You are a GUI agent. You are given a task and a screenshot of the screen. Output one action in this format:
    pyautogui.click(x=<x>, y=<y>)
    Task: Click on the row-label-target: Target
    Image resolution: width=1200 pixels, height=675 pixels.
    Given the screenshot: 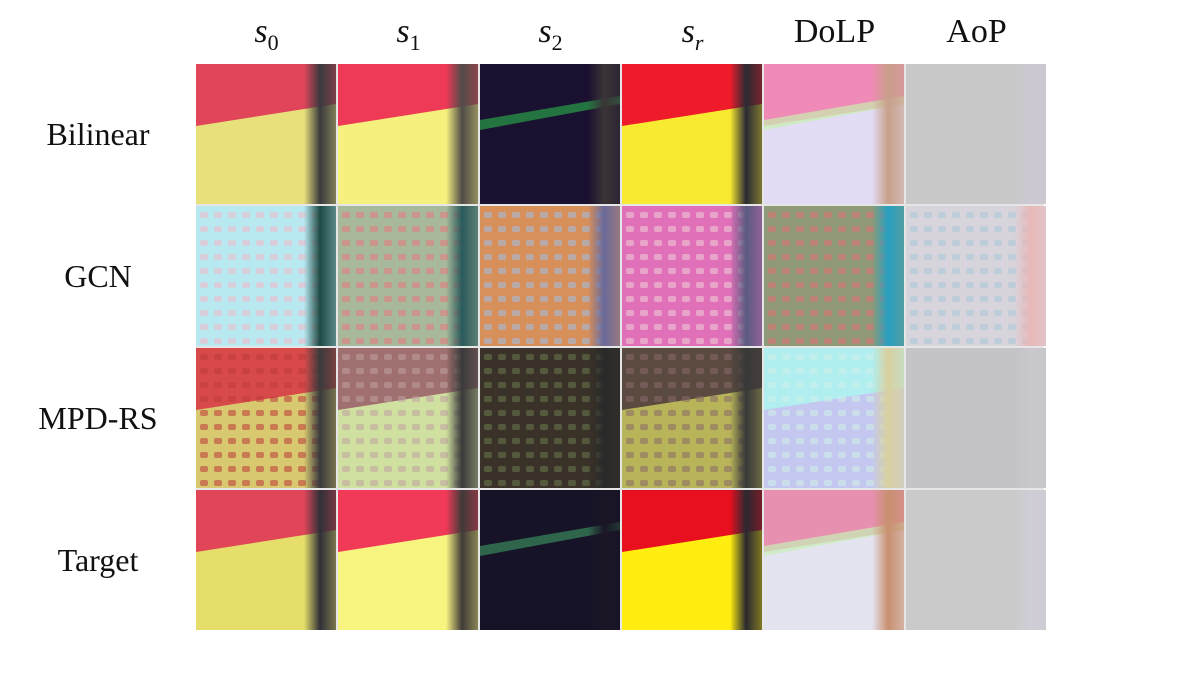 What is the action you would take?
    pyautogui.click(x=98, y=560)
    